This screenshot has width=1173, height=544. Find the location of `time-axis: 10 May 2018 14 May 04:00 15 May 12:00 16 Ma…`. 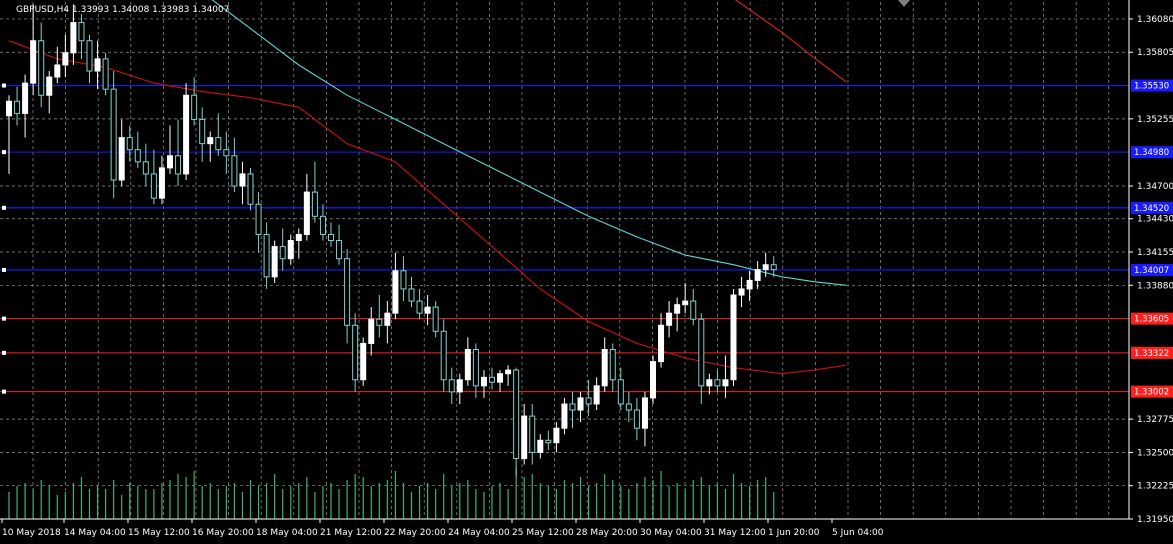

time-axis: 10 May 2018 14 May 04:00 15 May 12:00 16 Ma… is located at coordinates (442, 528).